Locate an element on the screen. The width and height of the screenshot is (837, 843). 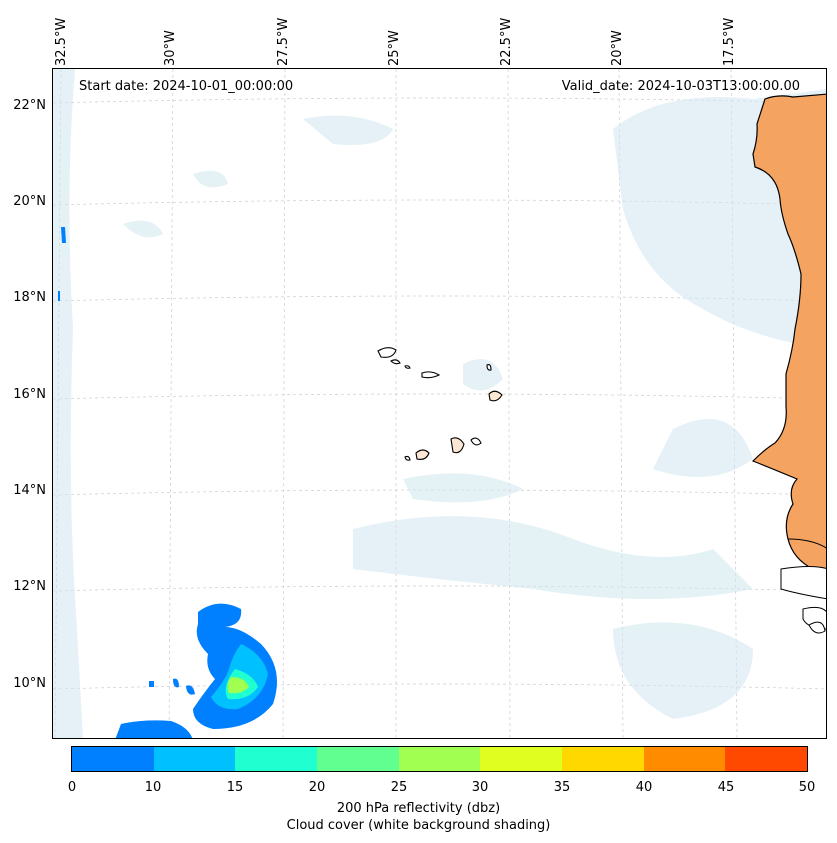
colorbar-tick: 10 is located at coordinates (153, 787).